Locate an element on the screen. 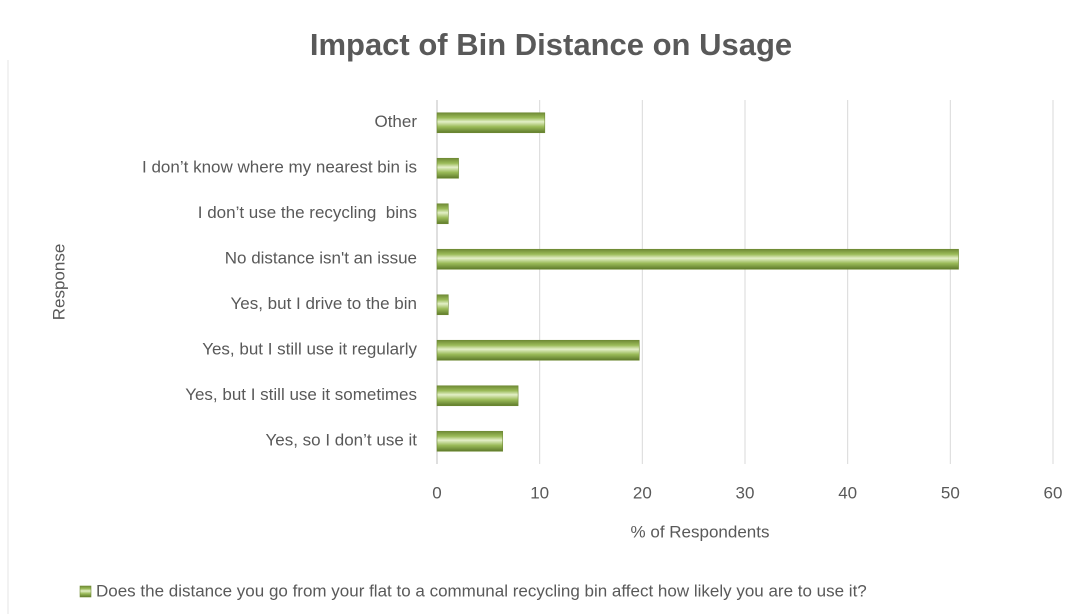  x-tick-label: 20 is located at coordinates (642, 492).